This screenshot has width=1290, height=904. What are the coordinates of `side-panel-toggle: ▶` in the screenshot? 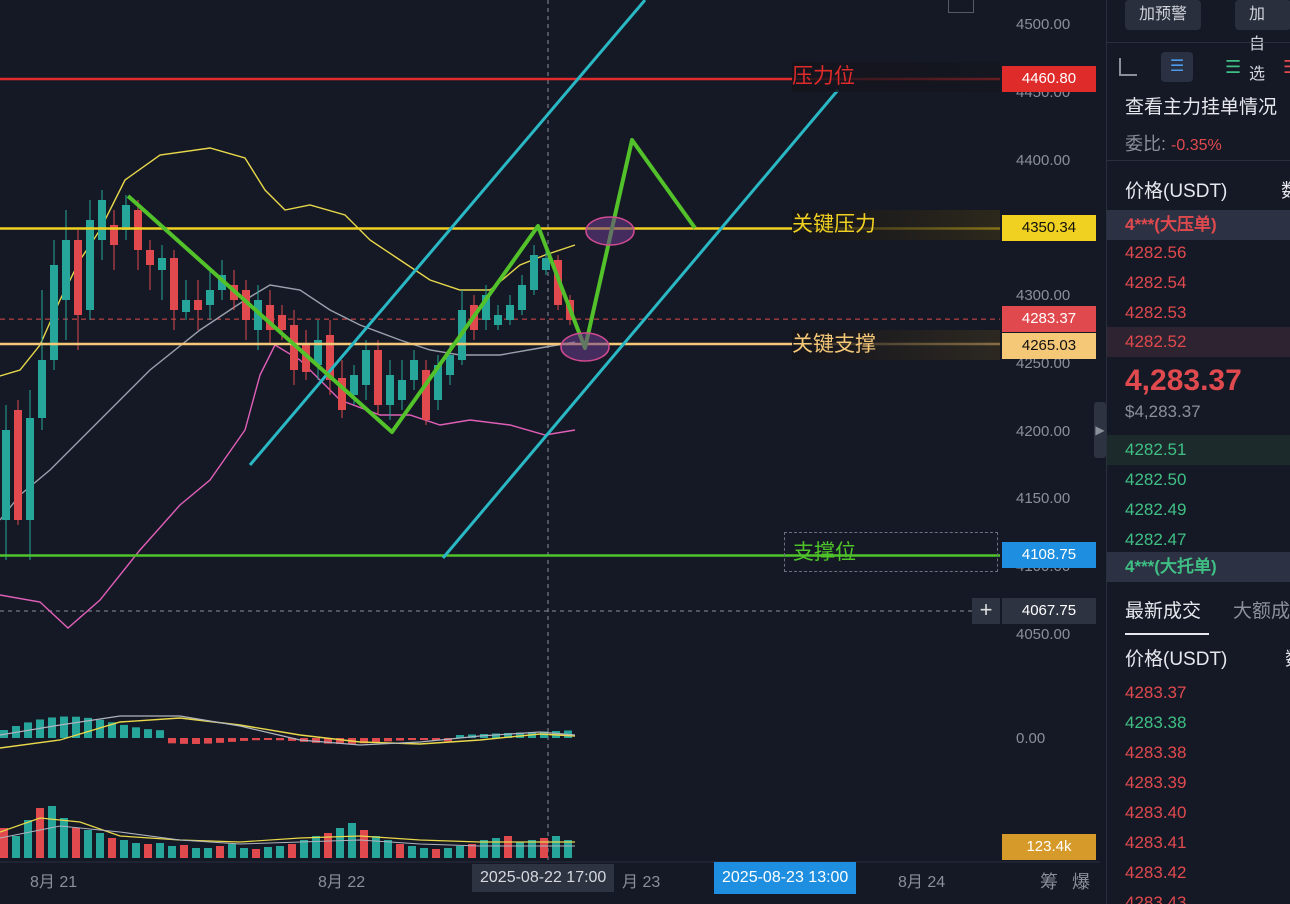 It's located at (1100, 430).